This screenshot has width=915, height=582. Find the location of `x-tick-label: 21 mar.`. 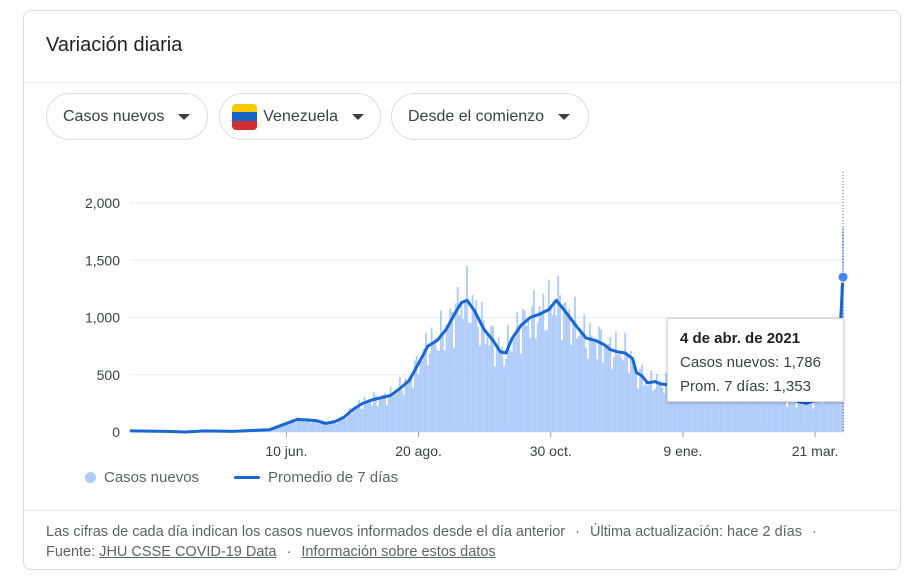

x-tick-label: 21 mar. is located at coordinates (815, 451).